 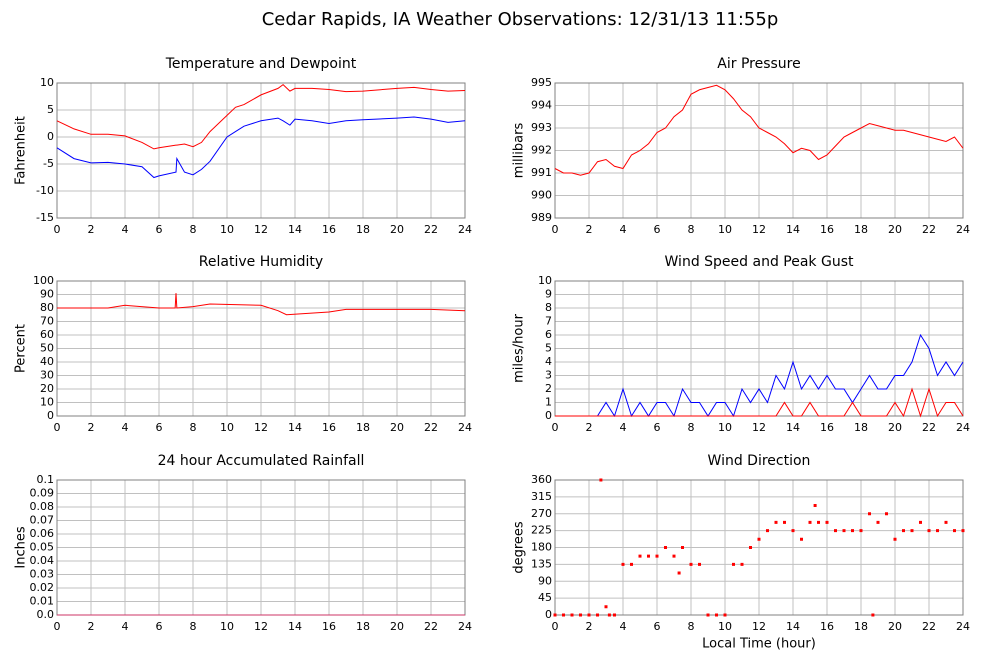 I want to click on y-tick-label: 70, so click(x=47, y=321).